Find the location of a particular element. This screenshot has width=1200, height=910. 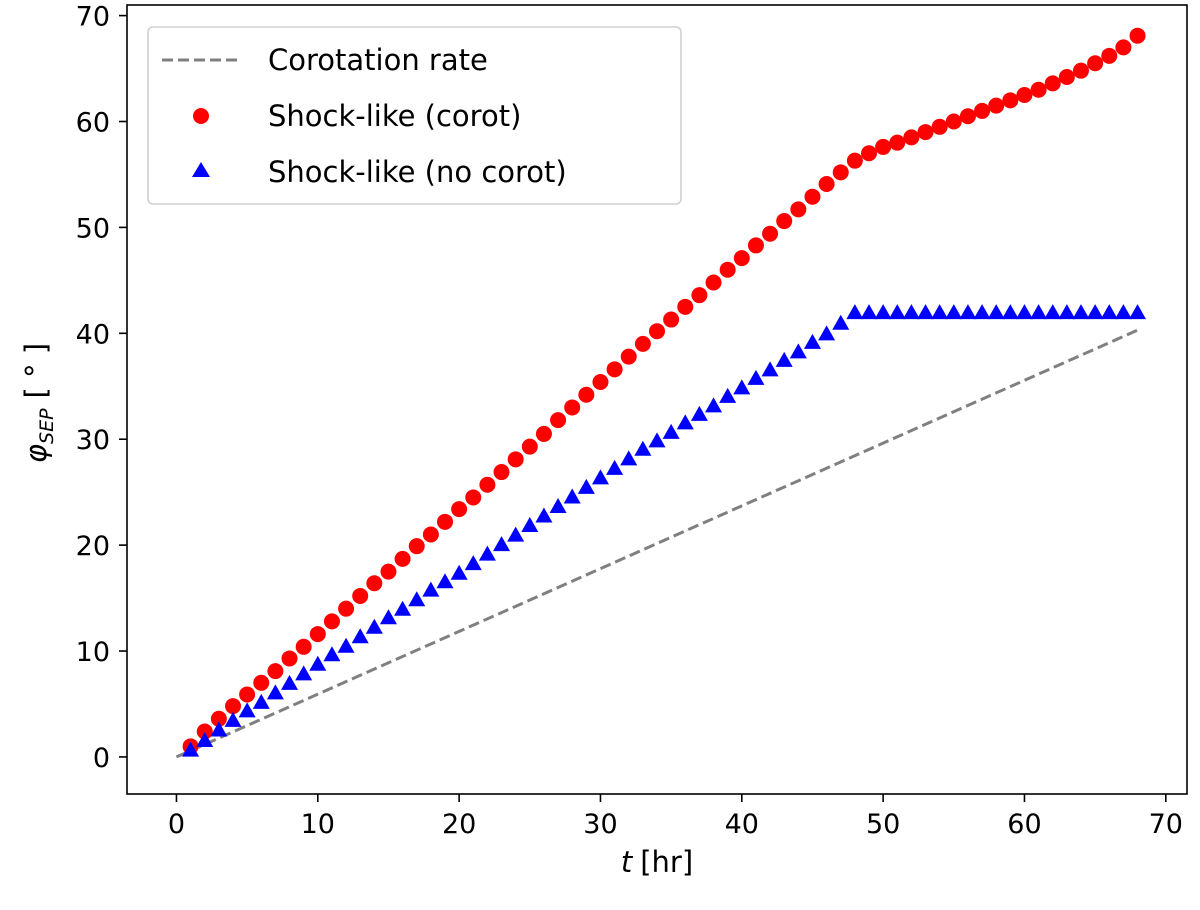

y-tick-label: 10 is located at coordinates (93, 652).